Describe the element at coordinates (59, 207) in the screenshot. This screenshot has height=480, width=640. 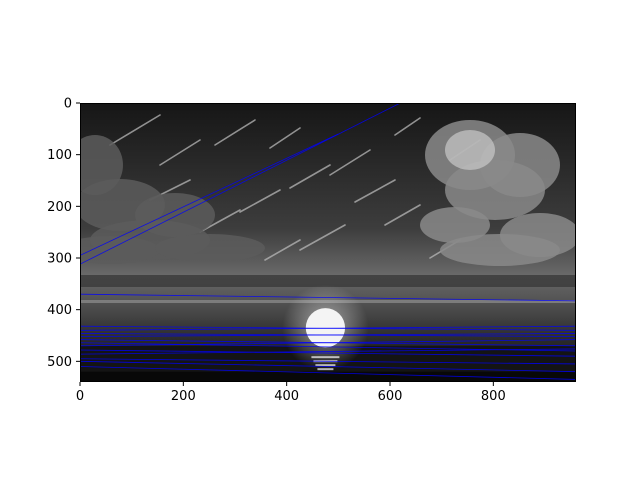
I see `y-tick-label: 200` at that location.